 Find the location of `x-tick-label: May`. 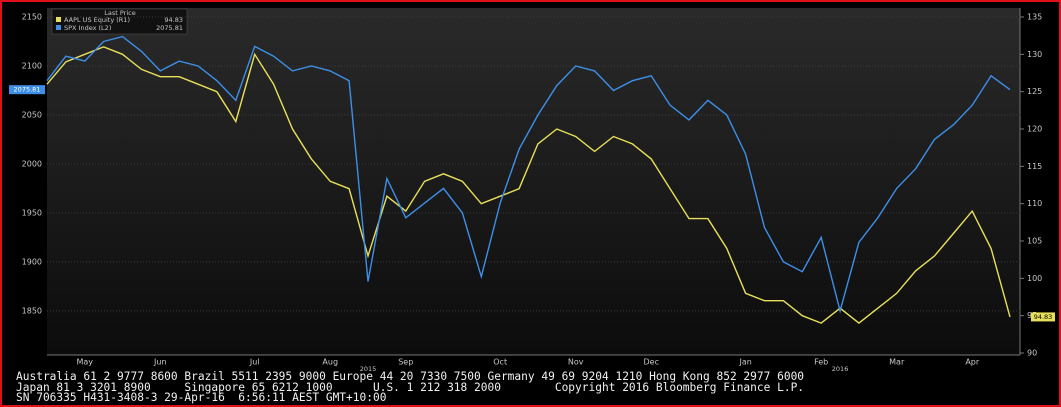

x-tick-label: May is located at coordinates (84, 362).